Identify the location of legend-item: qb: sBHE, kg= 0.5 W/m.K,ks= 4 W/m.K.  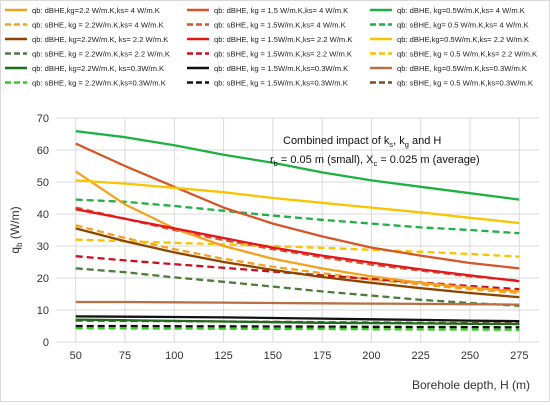
(449, 25).